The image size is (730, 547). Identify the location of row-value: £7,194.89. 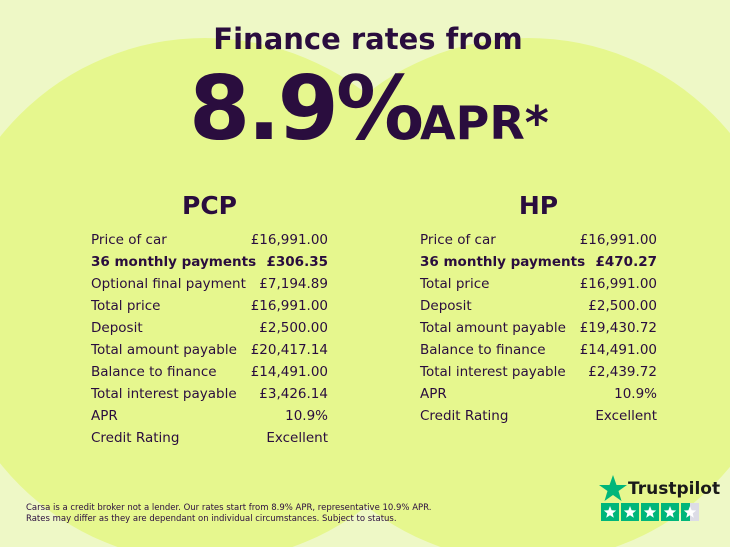
(293, 284).